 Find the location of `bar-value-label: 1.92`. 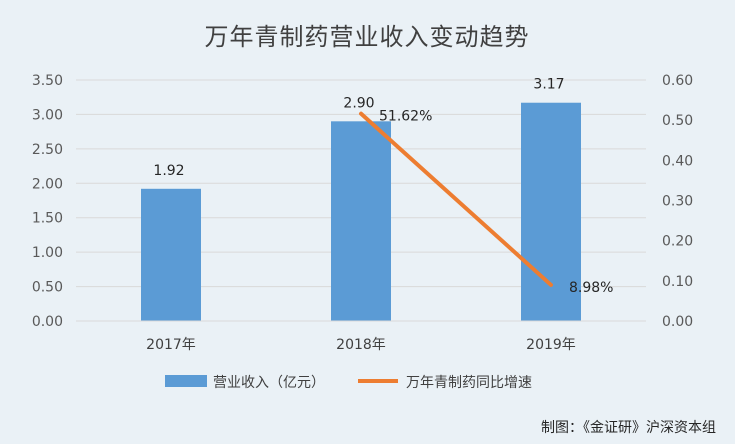

bar-value-label: 1.92 is located at coordinates (168, 171).